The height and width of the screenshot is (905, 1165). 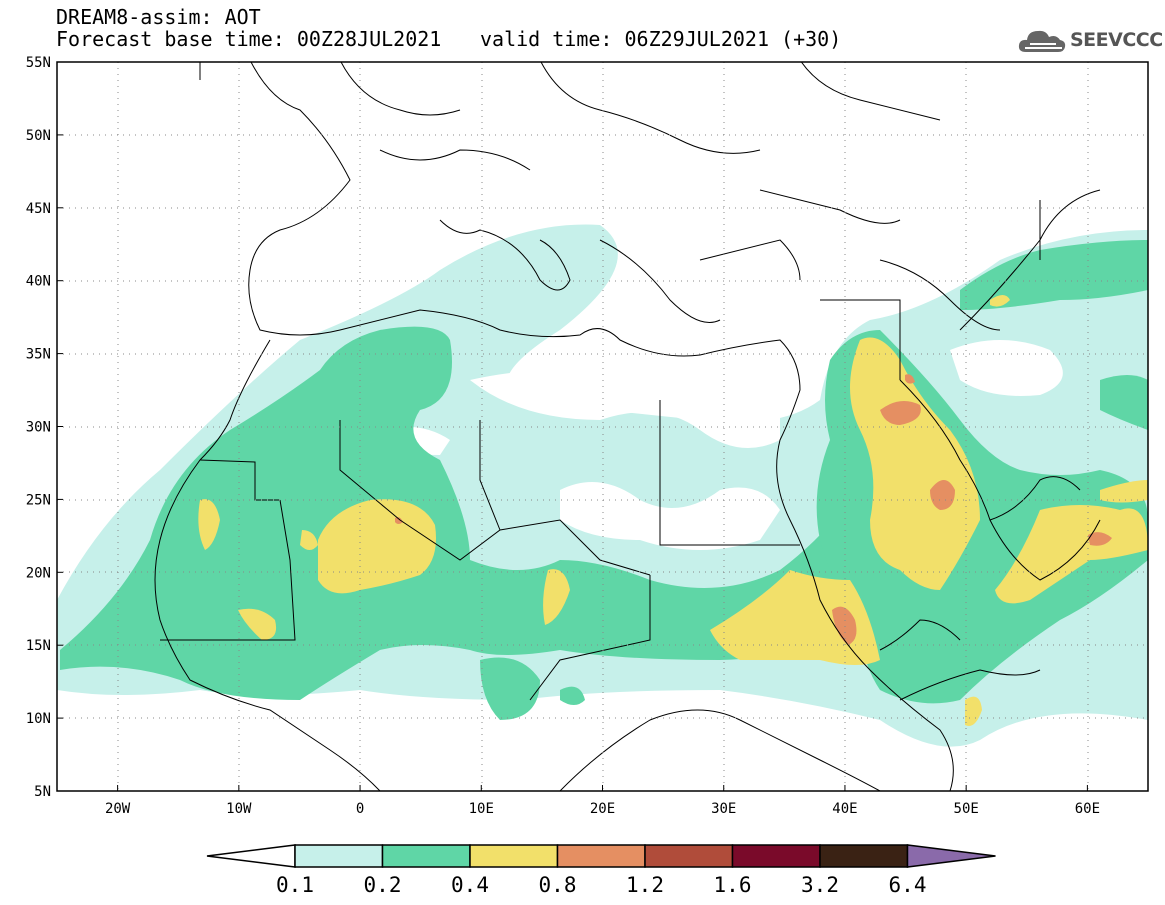 I want to click on lat-label: 5N, so click(x=42, y=792).